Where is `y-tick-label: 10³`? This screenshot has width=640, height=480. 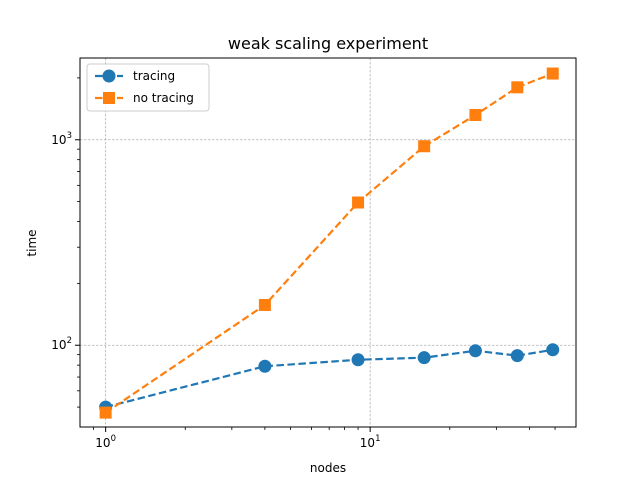
y-tick-label: 10³ is located at coordinates (61, 139).